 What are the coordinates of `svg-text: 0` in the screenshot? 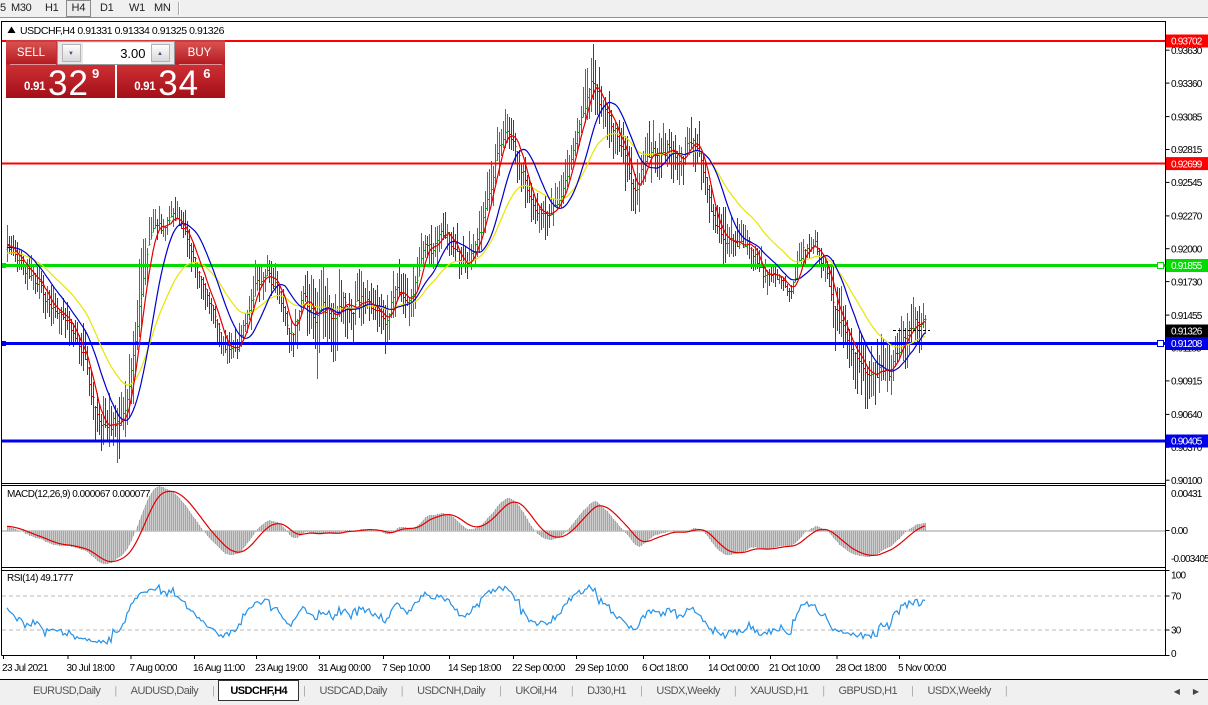 It's located at (1174, 654).